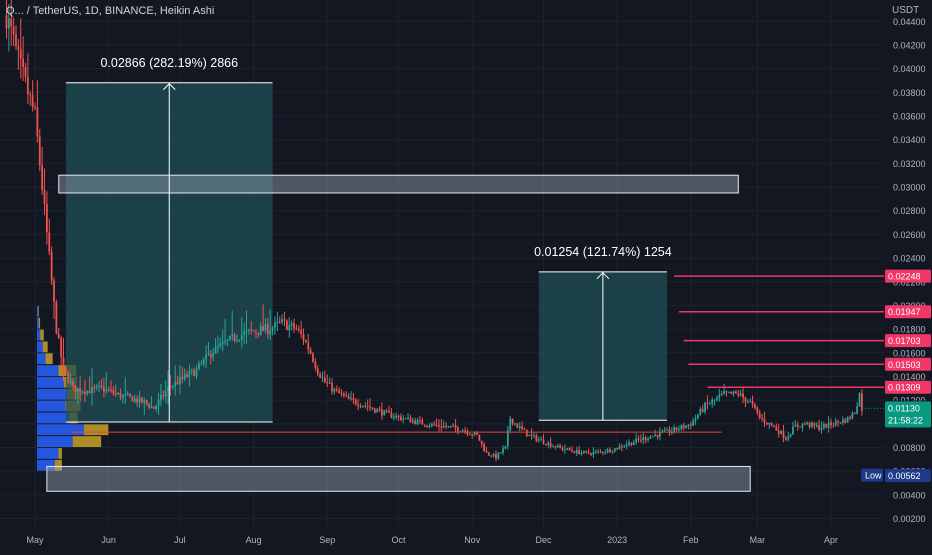 The image size is (932, 555). Describe the element at coordinates (905, 420) in the screenshot. I see `countdown-timer: 21:58:22` at that location.